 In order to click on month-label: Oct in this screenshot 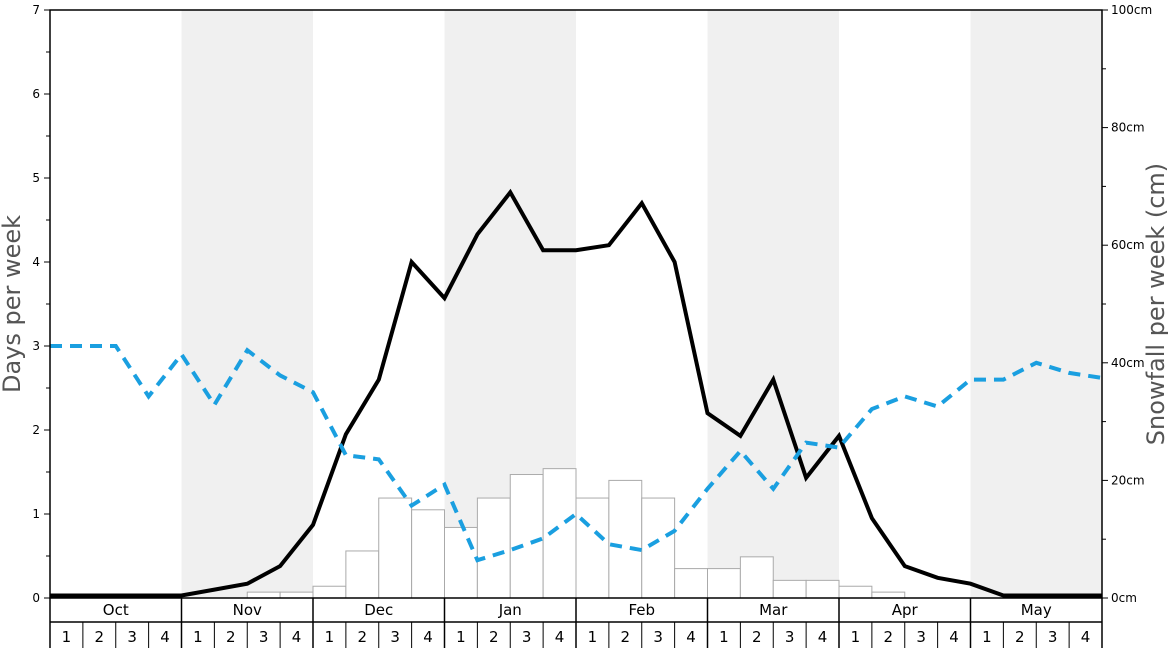, I will do `click(116, 610)`.